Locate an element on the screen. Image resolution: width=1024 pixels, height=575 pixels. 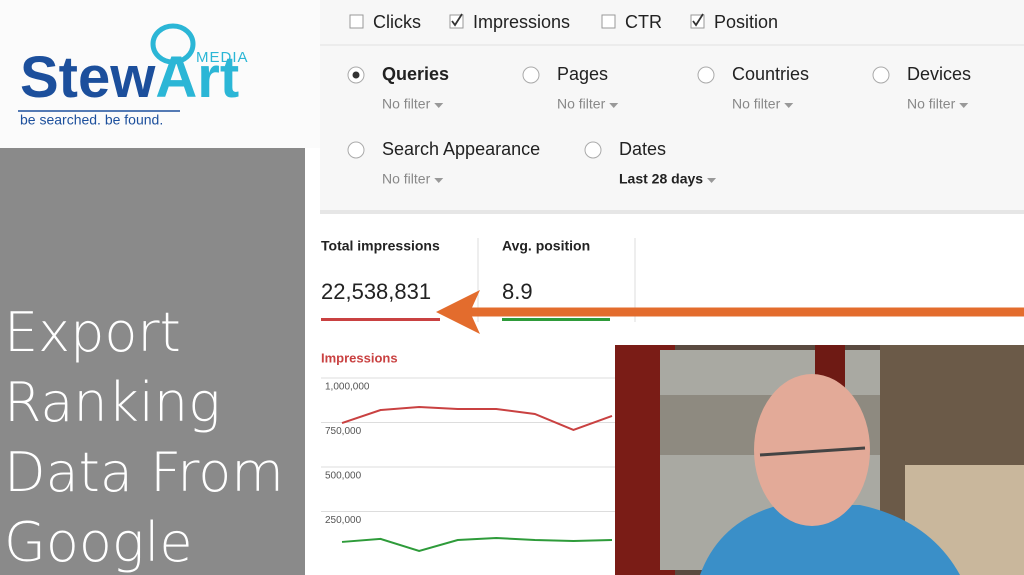
filter-label: Queries is located at coordinates (415, 74).